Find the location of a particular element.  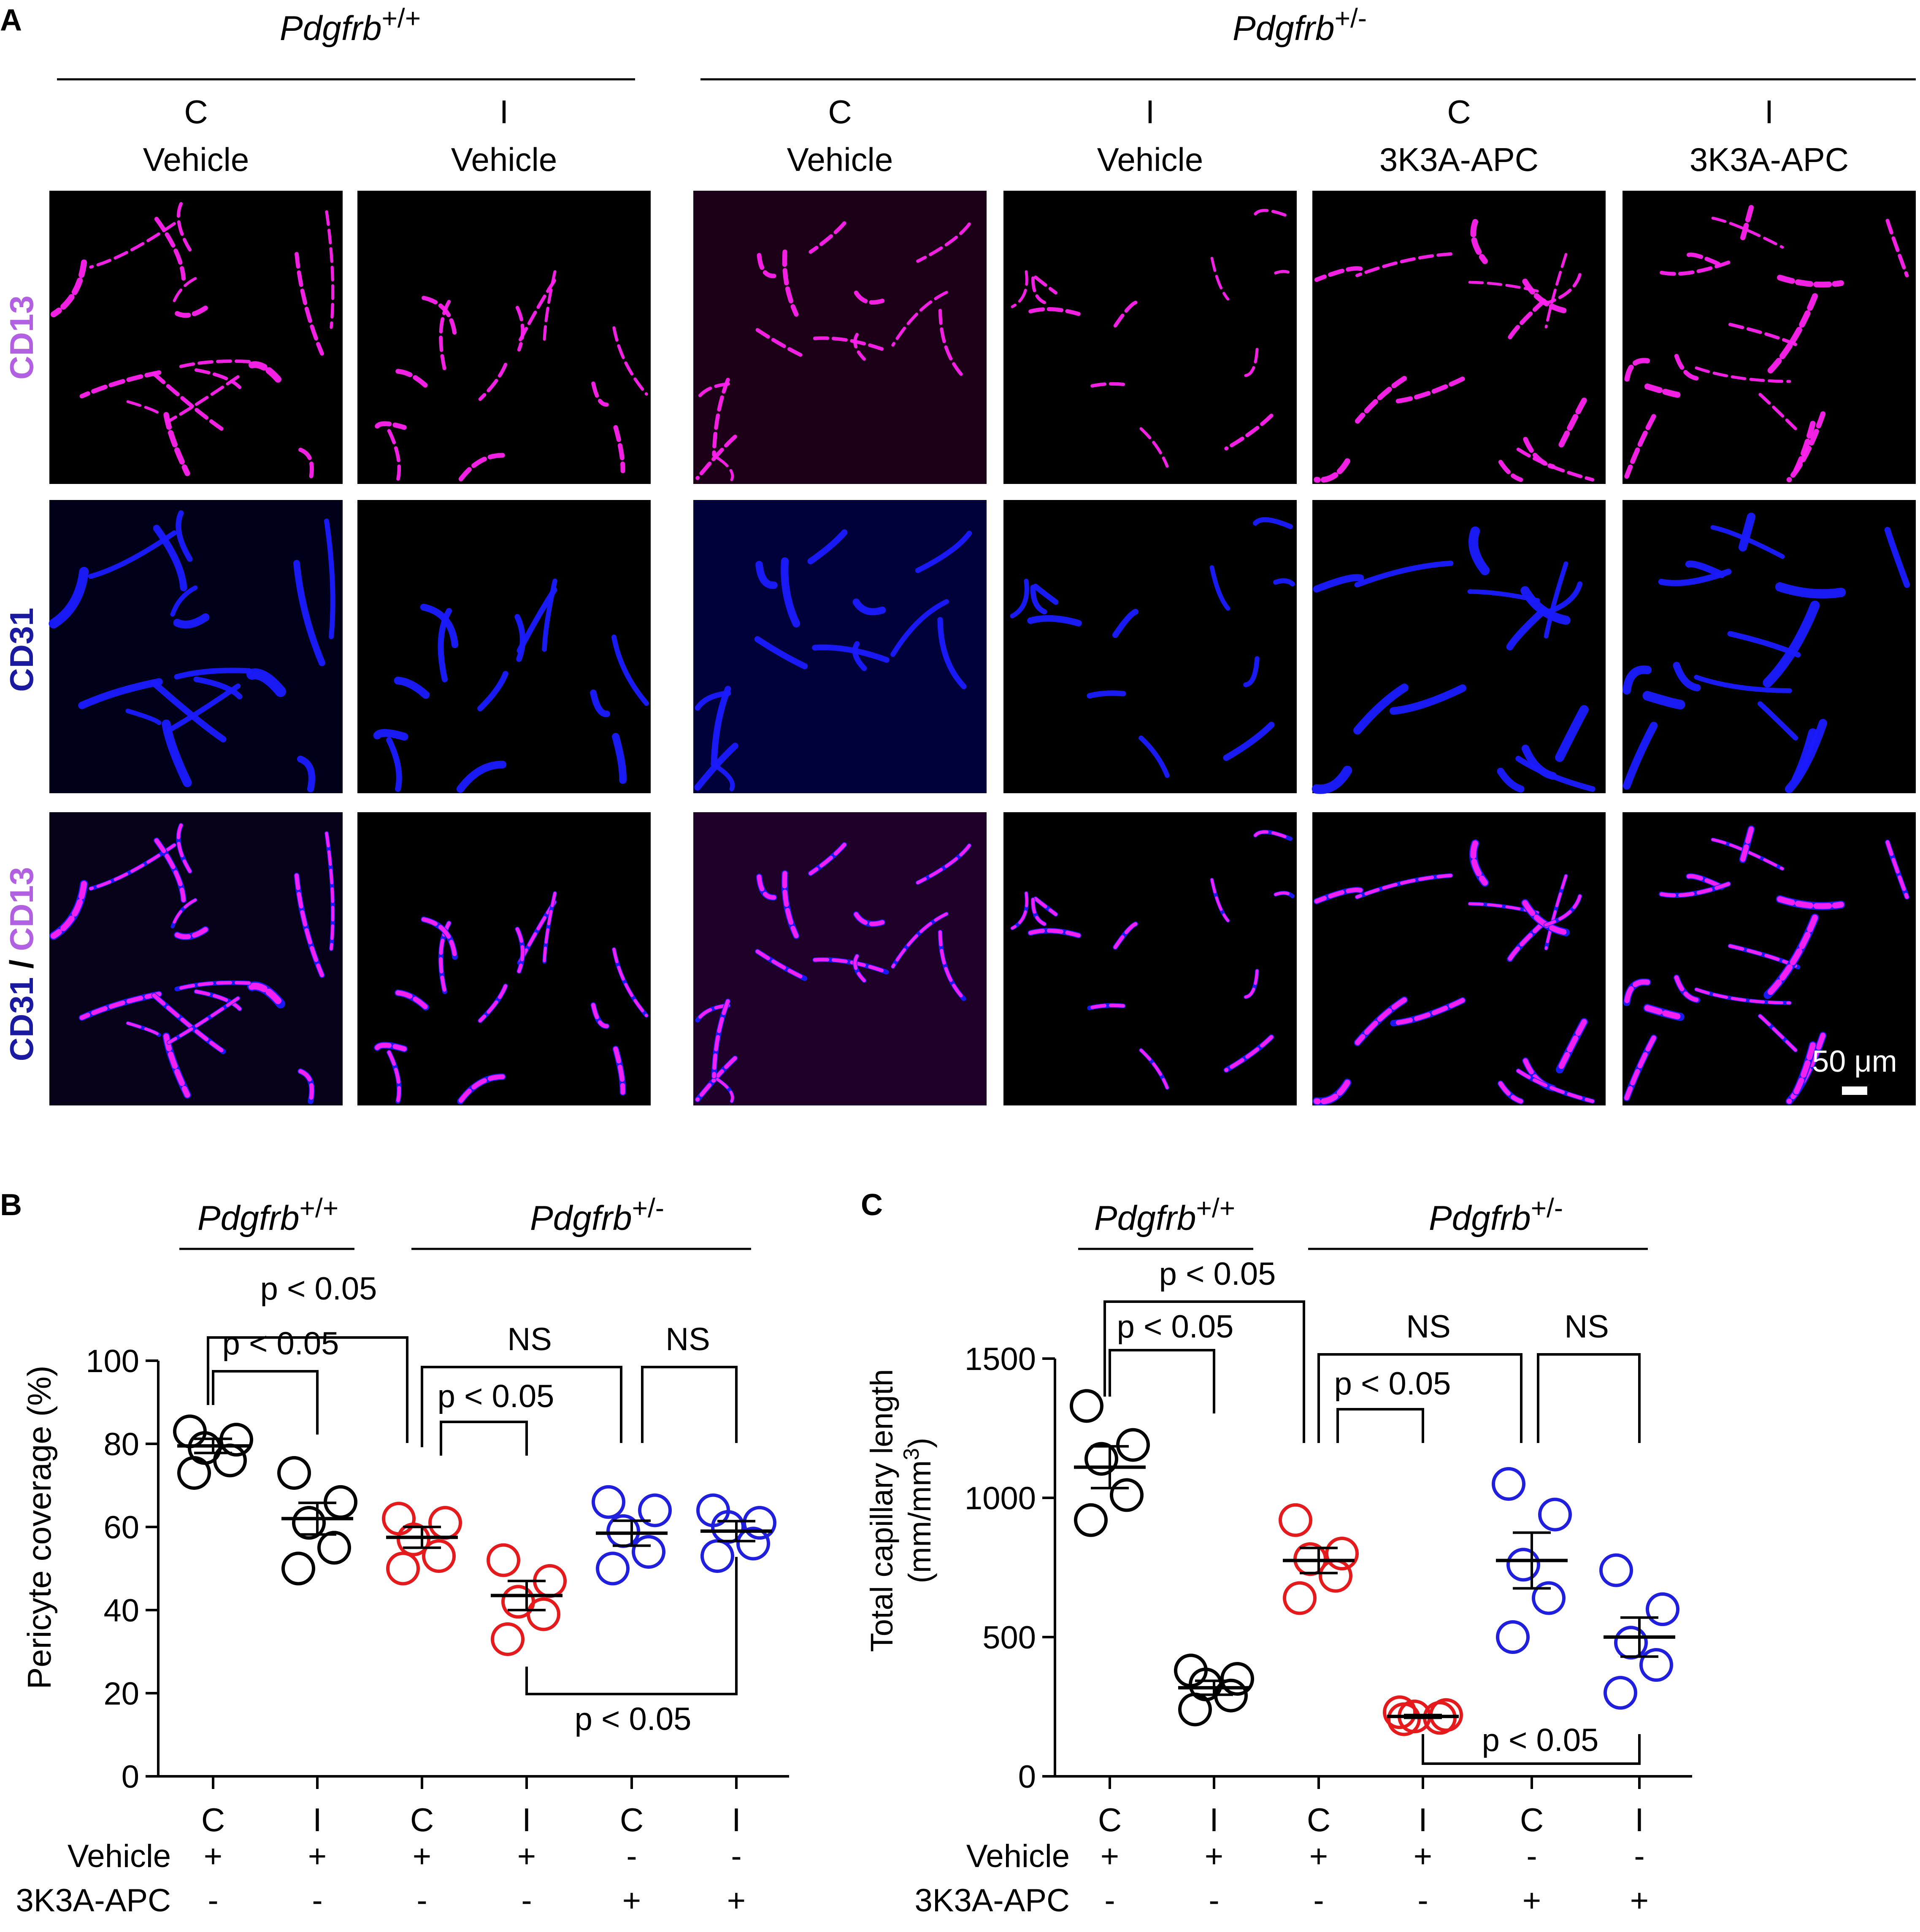

panel-c-apc-row-label: 3K3A-APC is located at coordinates (992, 1901).